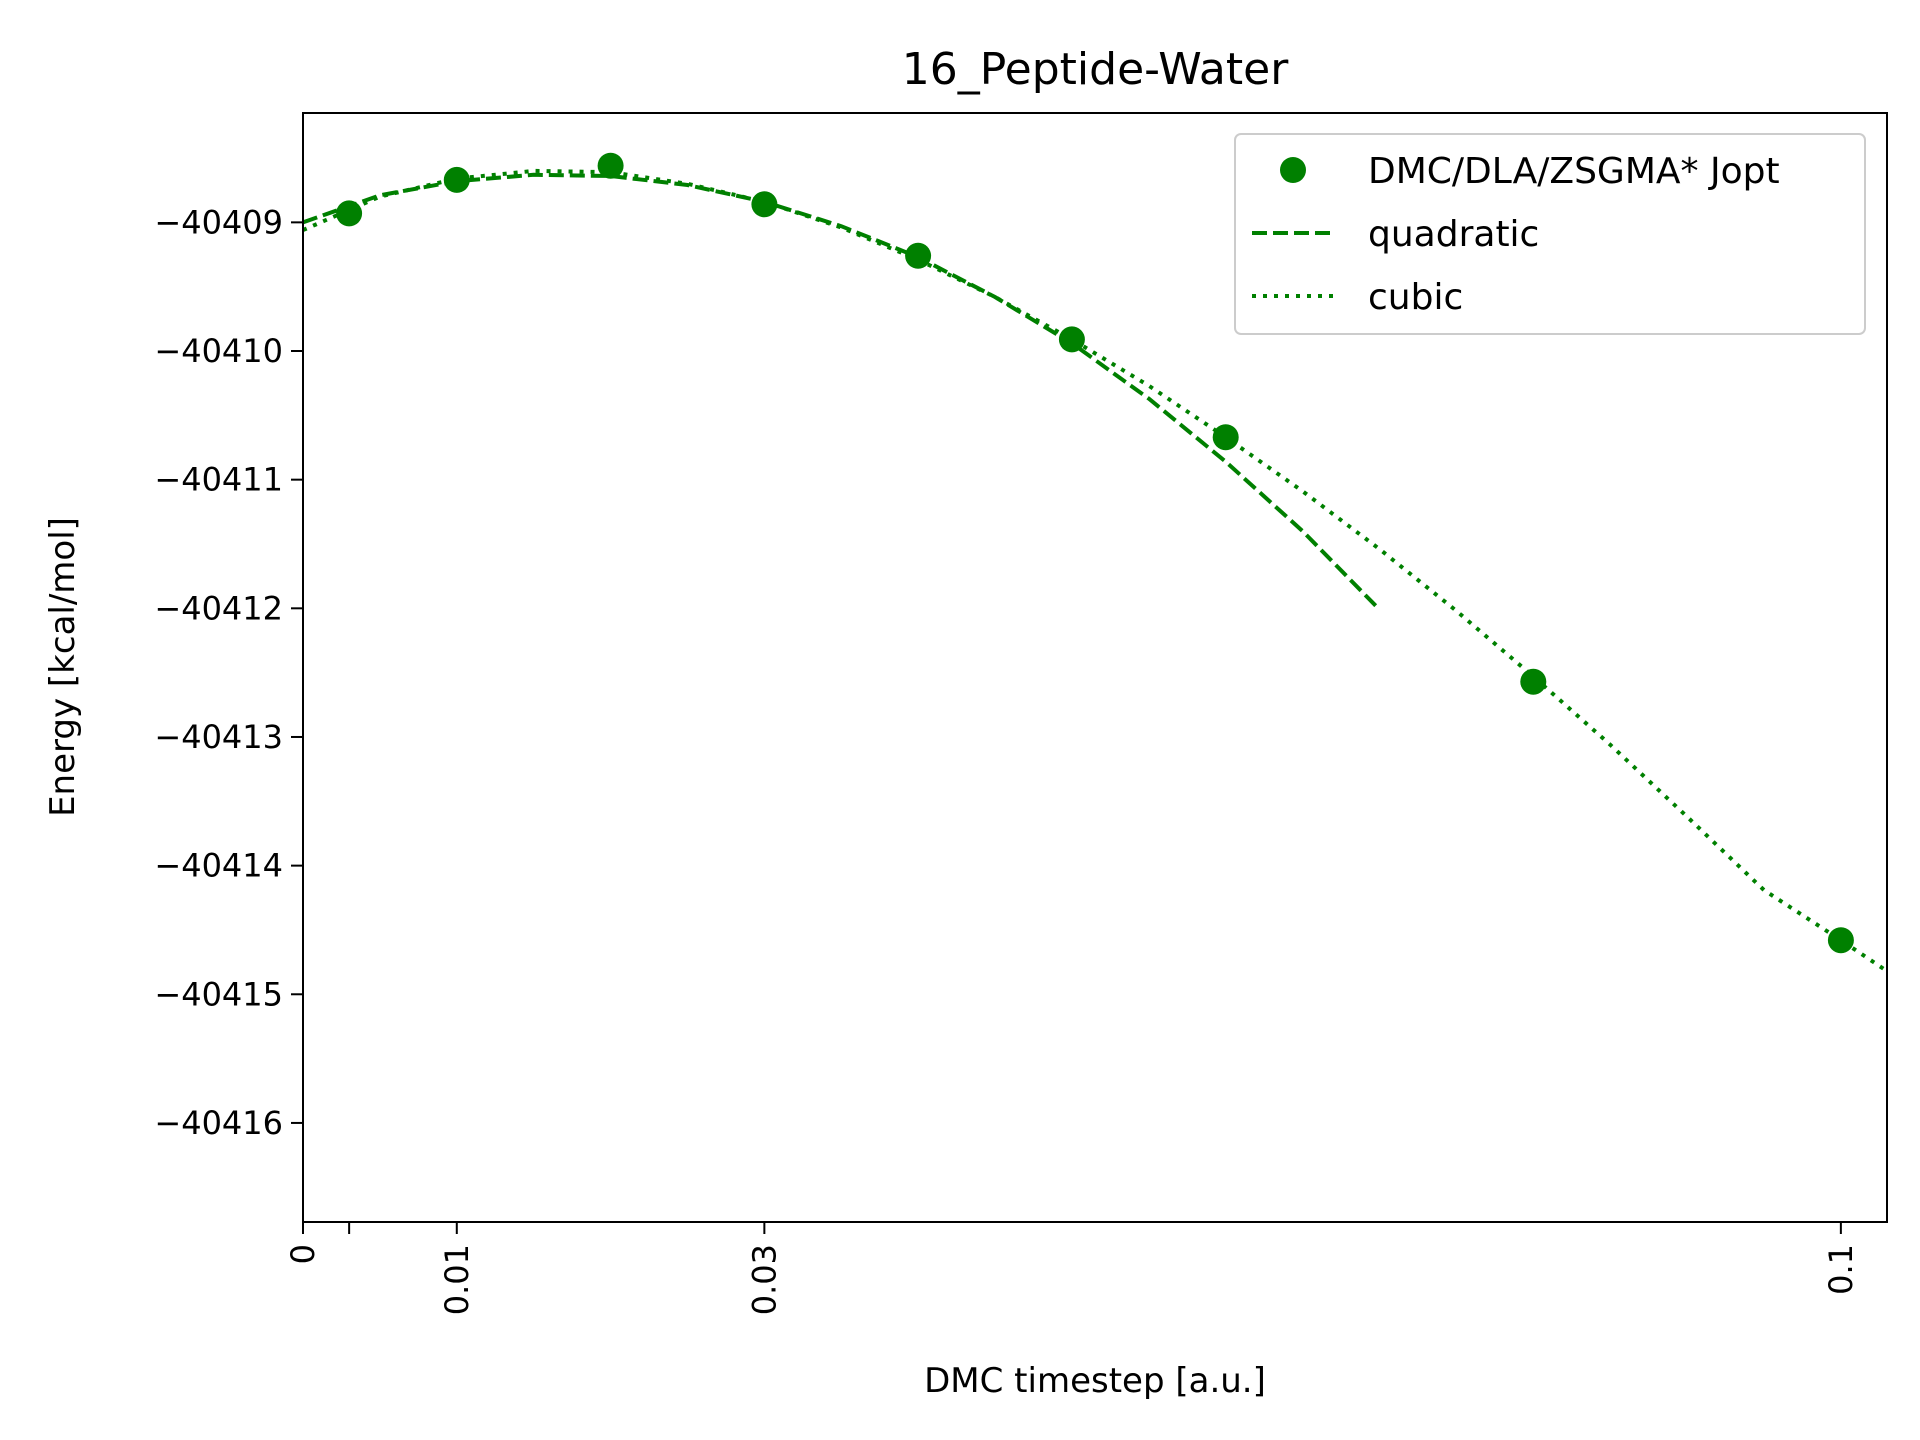  I want to click on x-tick-label: 0.01, so click(457, 1279).